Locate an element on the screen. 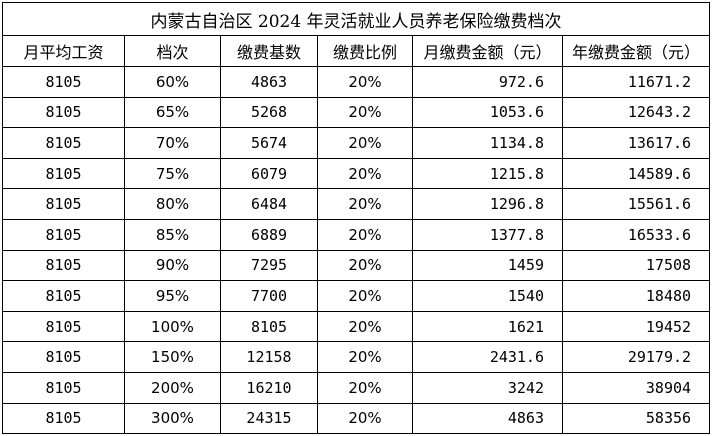  cell-base: 12158 is located at coordinates (269, 357).